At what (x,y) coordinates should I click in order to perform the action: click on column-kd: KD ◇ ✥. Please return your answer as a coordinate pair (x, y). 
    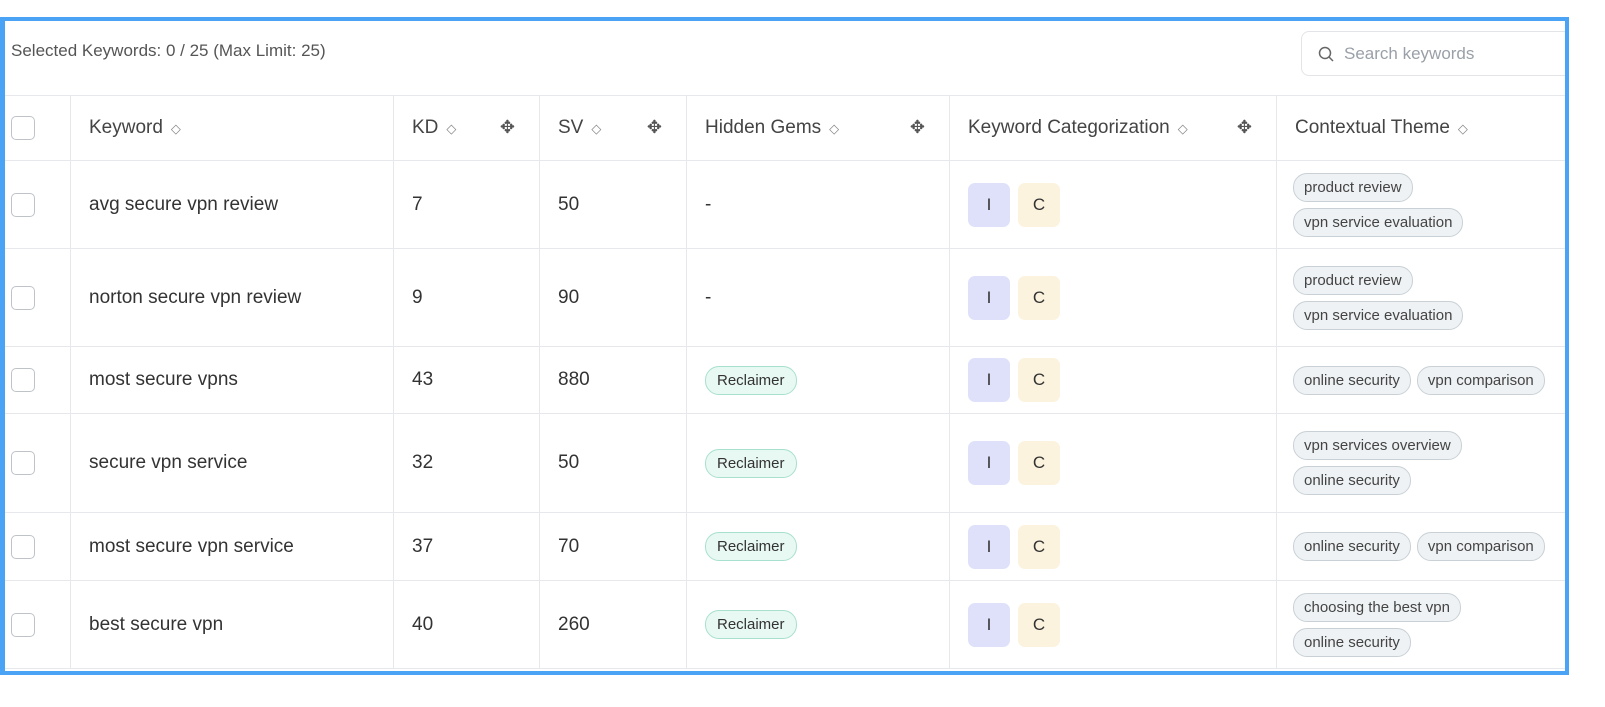
    Looking at the image, I should click on (466, 128).